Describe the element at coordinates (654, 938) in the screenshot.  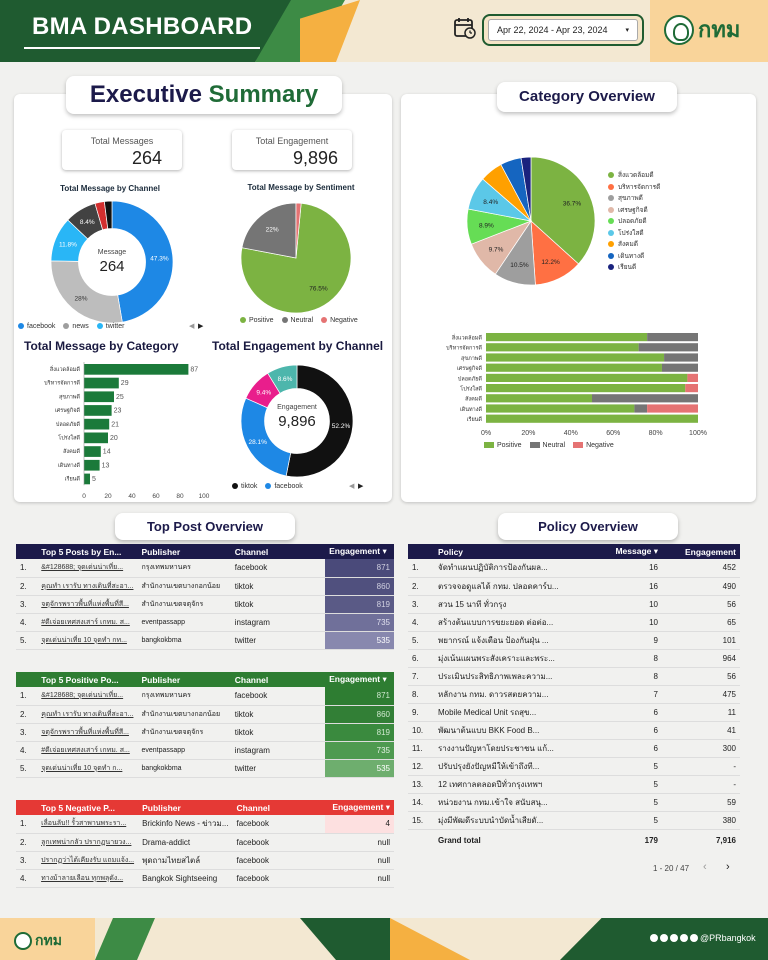
I see `facebook-icon` at that location.